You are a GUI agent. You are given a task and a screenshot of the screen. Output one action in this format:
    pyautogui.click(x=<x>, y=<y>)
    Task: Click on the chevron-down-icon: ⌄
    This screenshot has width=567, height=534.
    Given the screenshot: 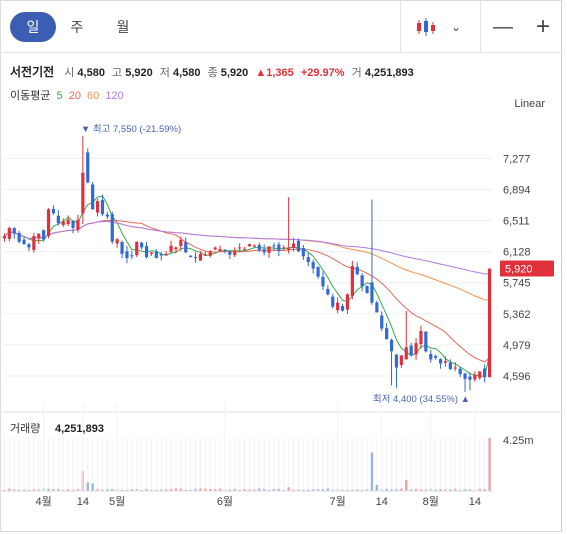 What is the action you would take?
    pyautogui.click(x=456, y=27)
    